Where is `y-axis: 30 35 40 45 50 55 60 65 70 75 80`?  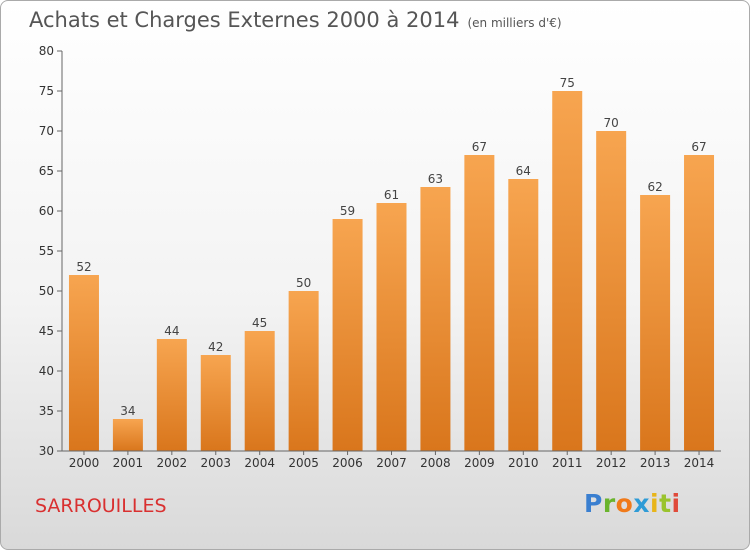 y-axis: 30 35 40 45 50 55 60 65 70 75 80 is located at coordinates (51, 251).